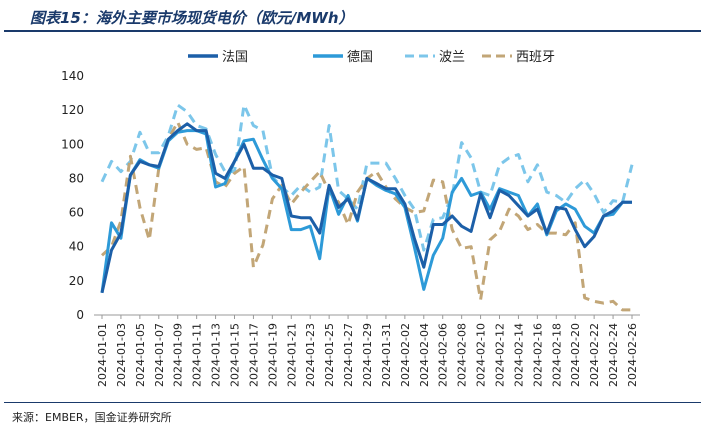  Describe the element at coordinates (102, 355) in the screenshot. I see `x-tick-label: 2024-01-01` at that location.